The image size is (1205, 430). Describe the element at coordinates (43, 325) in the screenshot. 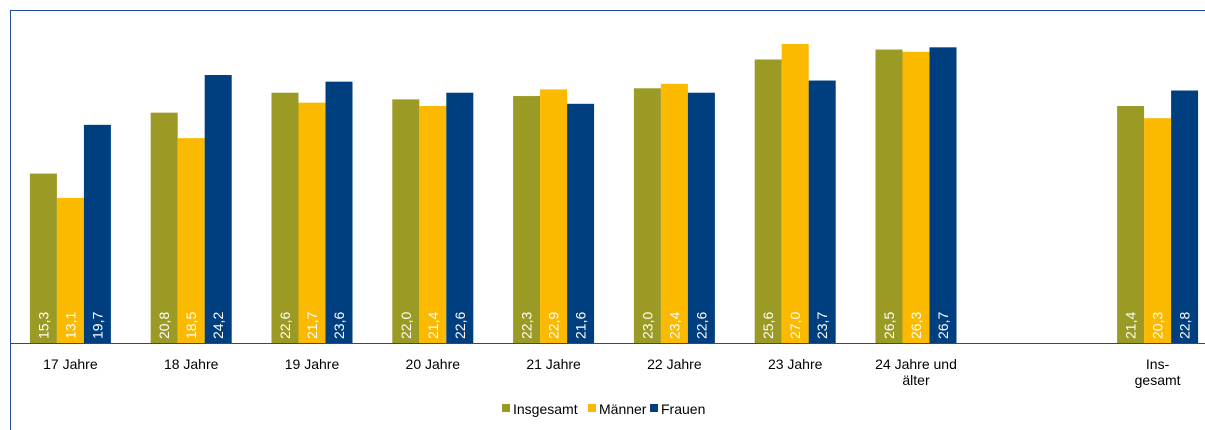

I see `value-label: 15,3` at that location.